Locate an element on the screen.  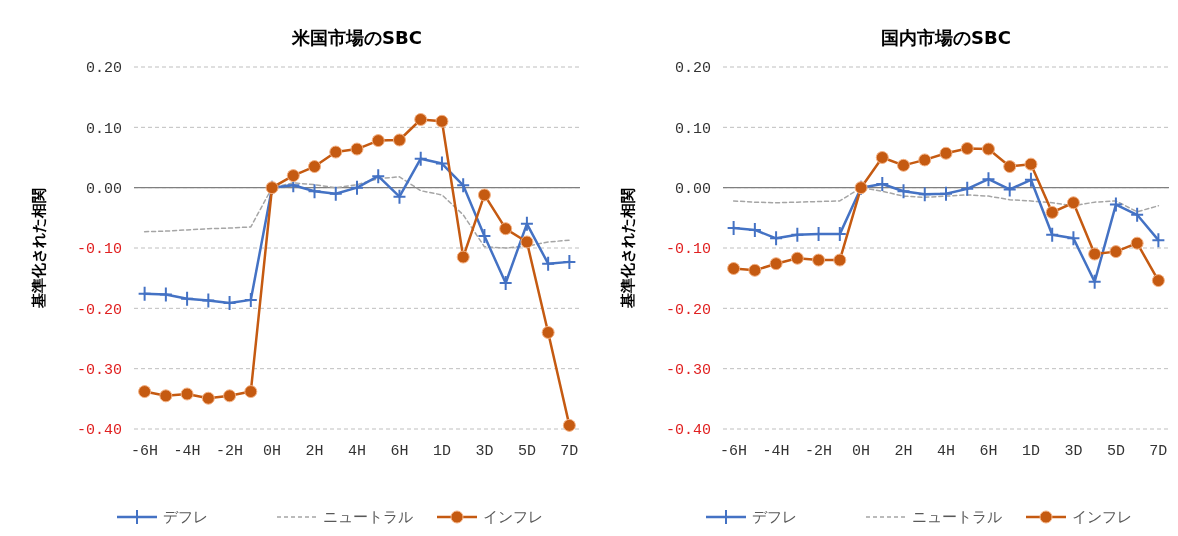
chart-title: 米国市場のSBC is located at coordinates (356, 37).